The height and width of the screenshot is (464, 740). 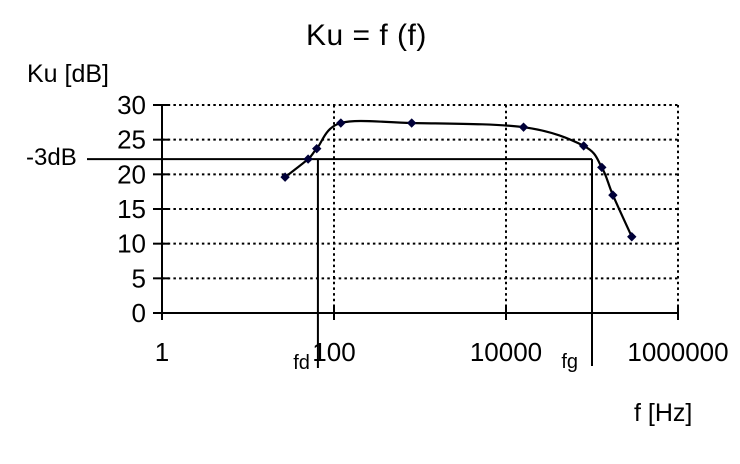 I want to click on x-tick-label-1000000: 1000000, so click(x=677, y=352).